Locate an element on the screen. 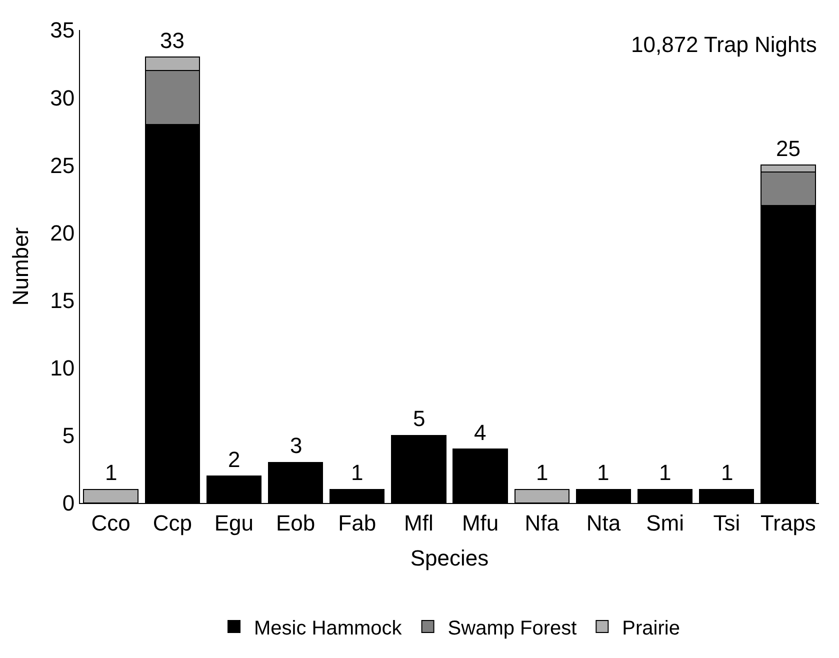 The height and width of the screenshot is (658, 839). x-tick-label: Fab is located at coordinates (357, 523).